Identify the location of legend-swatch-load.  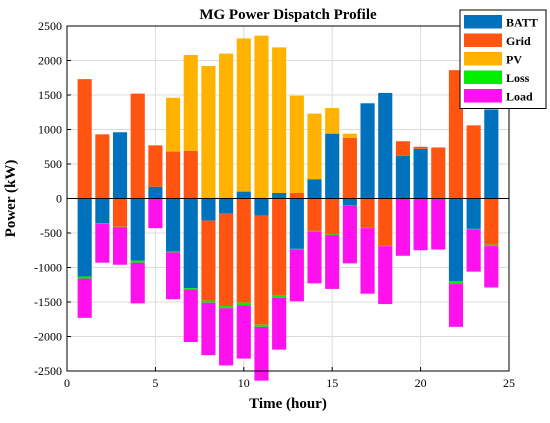
(483, 96).